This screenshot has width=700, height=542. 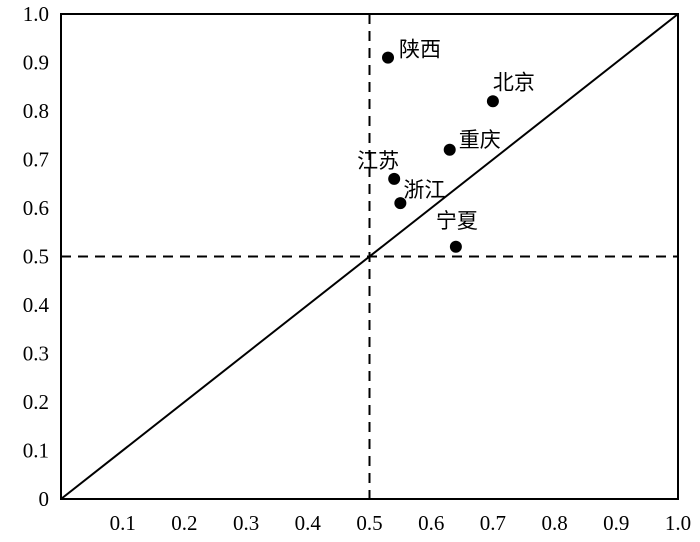 What do you see at coordinates (36, 305) in the screenshot?
I see `y-tick-label: 0.4` at bounding box center [36, 305].